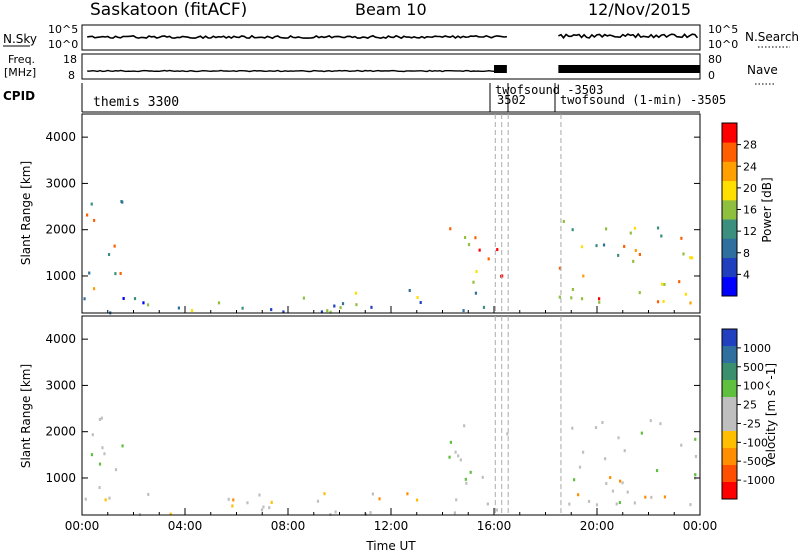  I want to click on cpid-entry-twofsound: twofsound -3503, so click(549, 90).